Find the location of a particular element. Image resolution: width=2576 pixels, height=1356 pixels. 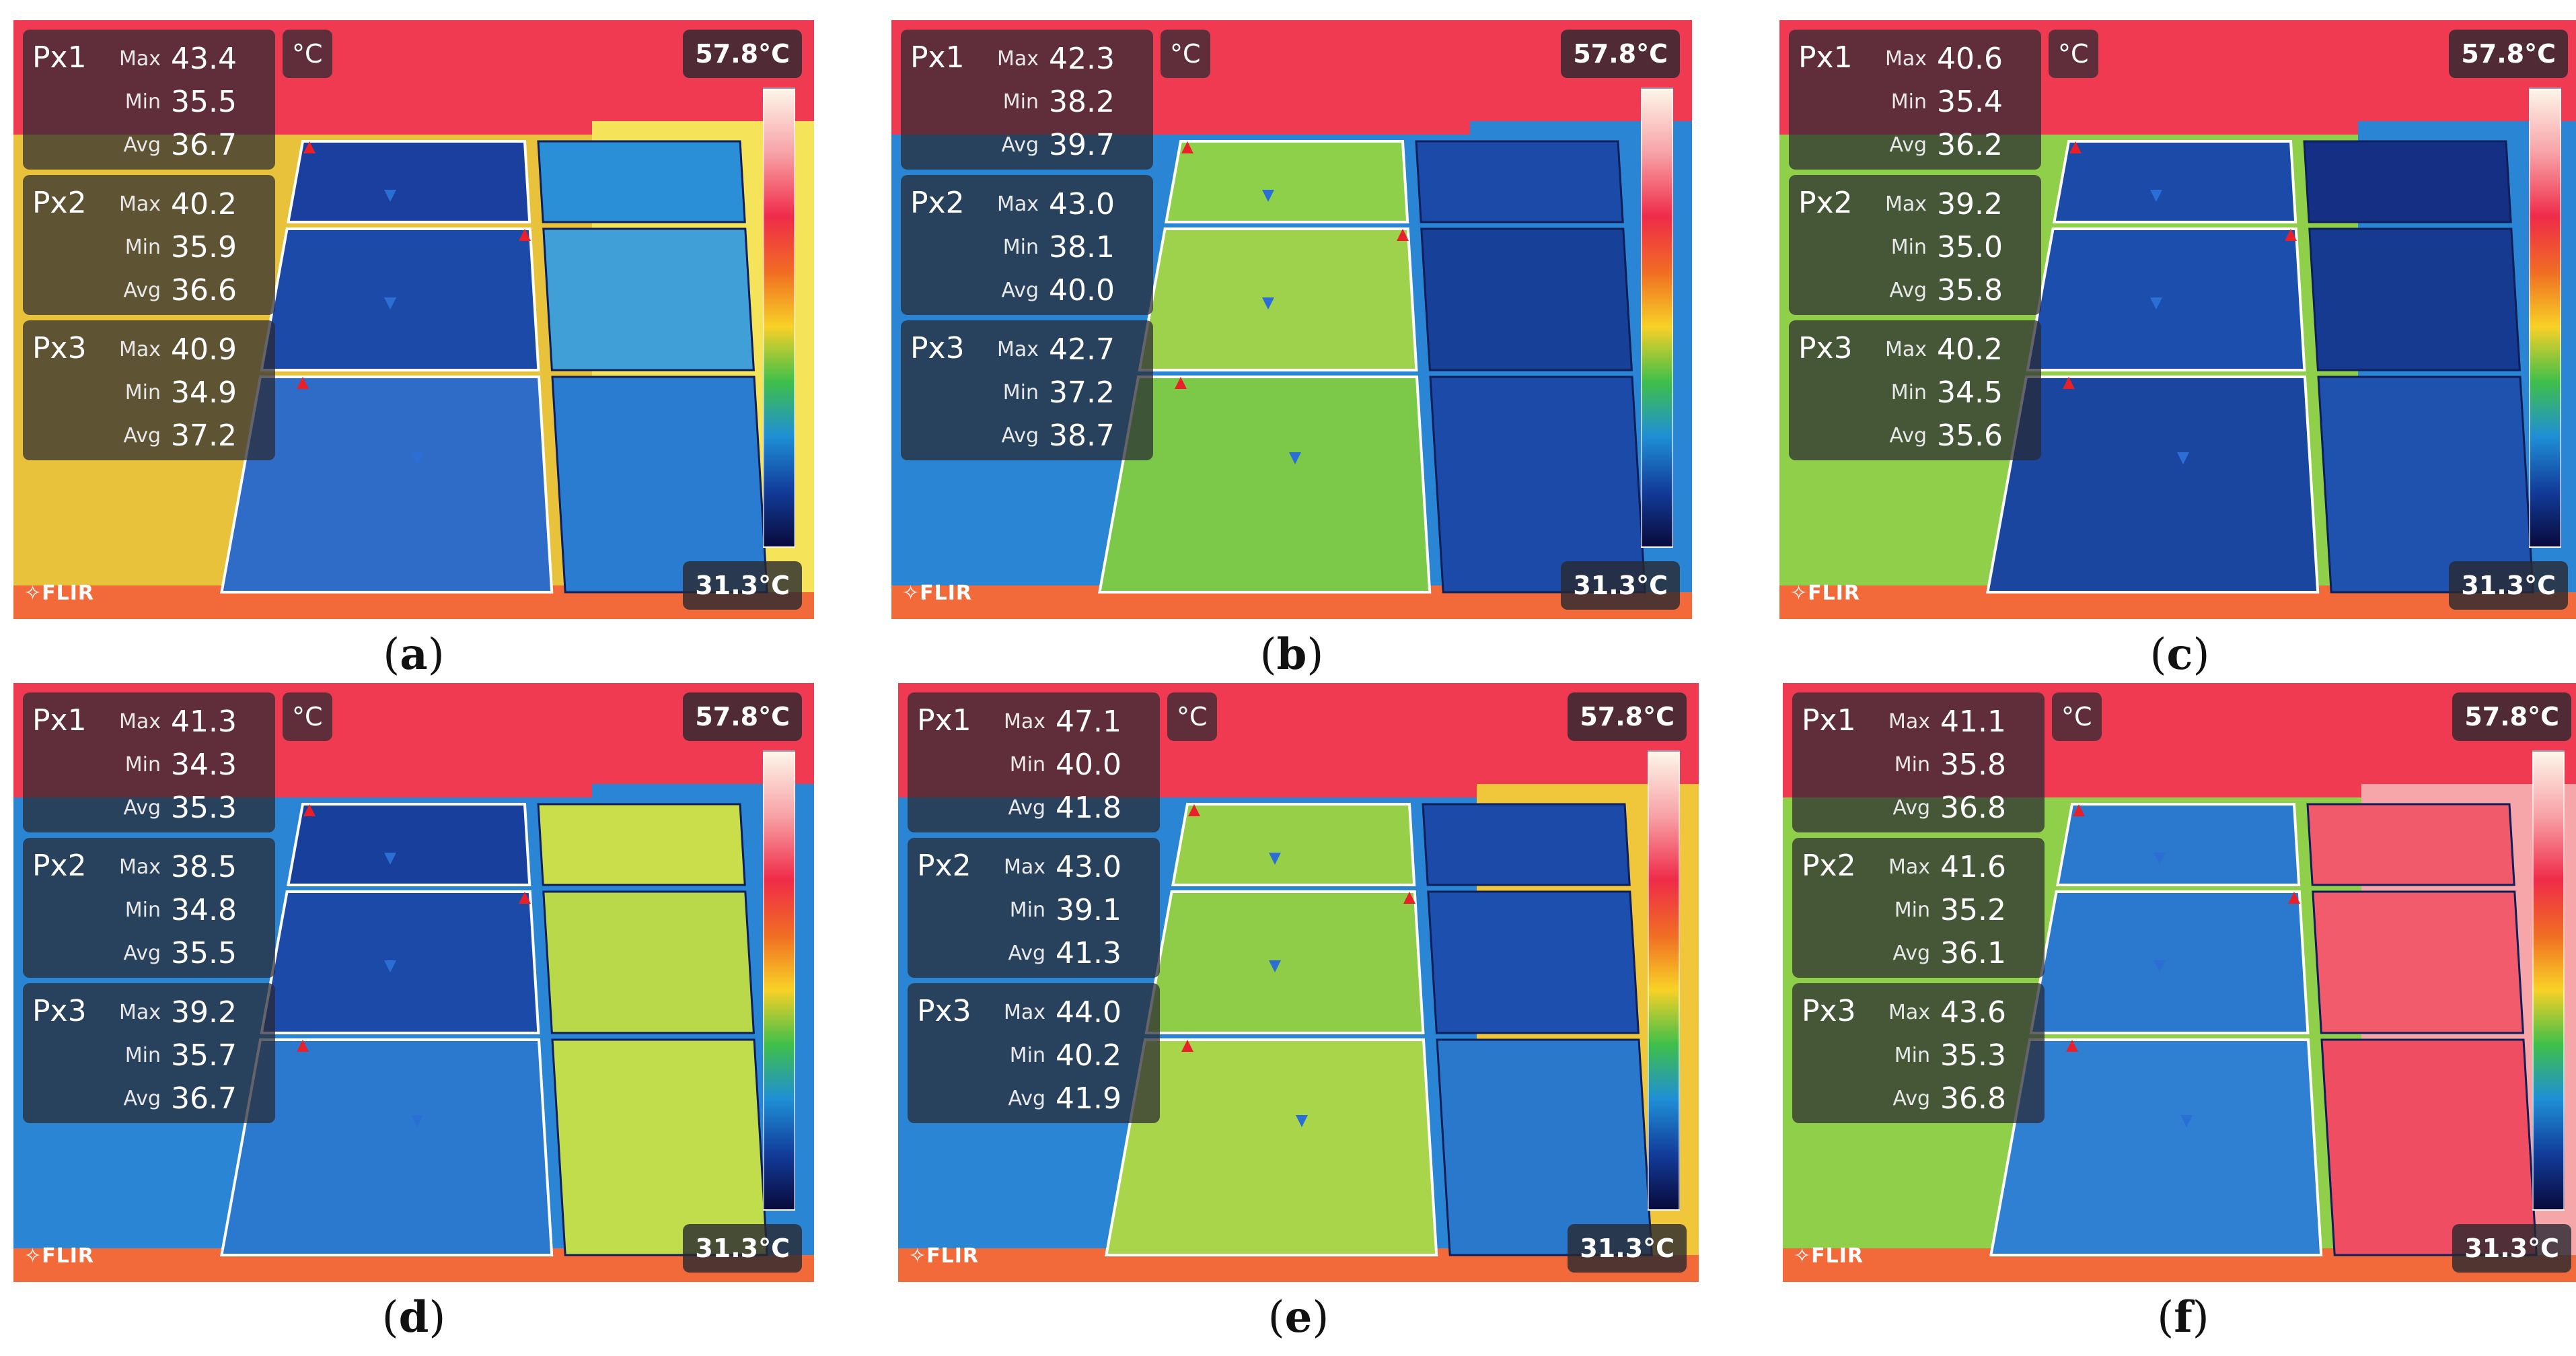

panel-caption: (a) is located at coordinates (414, 655).